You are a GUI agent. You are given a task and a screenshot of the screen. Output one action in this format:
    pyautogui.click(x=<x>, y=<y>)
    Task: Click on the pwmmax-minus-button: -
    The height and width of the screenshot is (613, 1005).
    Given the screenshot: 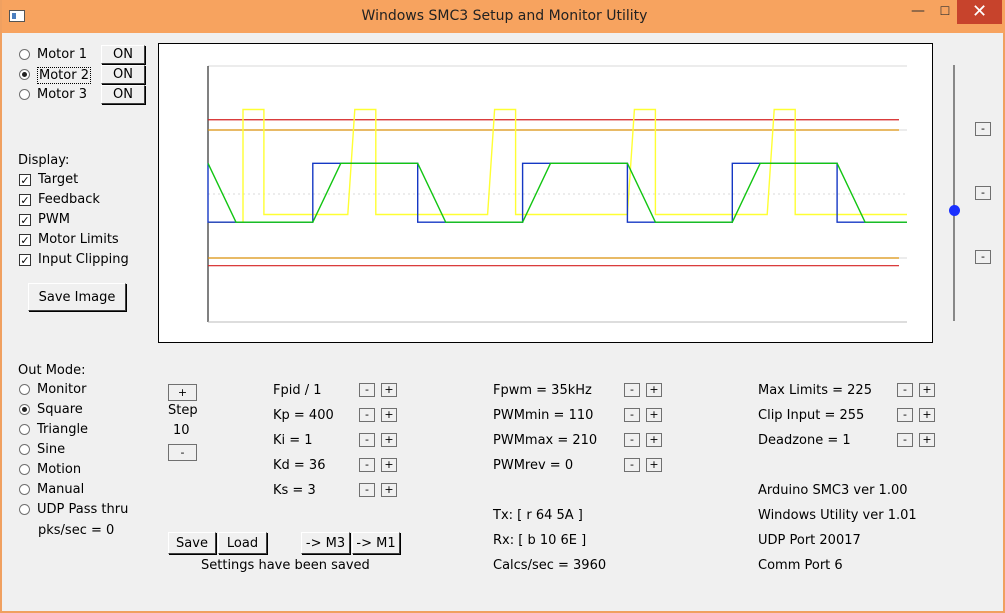 What is the action you would take?
    pyautogui.click(x=632, y=440)
    